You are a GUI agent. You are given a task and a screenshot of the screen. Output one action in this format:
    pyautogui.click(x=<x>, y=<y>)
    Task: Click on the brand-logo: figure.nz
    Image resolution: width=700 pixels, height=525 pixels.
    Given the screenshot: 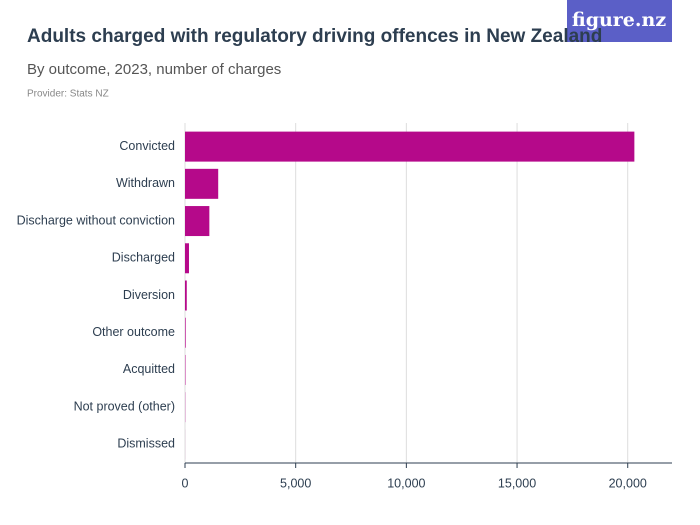 What is the action you would take?
    pyautogui.click(x=619, y=20)
    